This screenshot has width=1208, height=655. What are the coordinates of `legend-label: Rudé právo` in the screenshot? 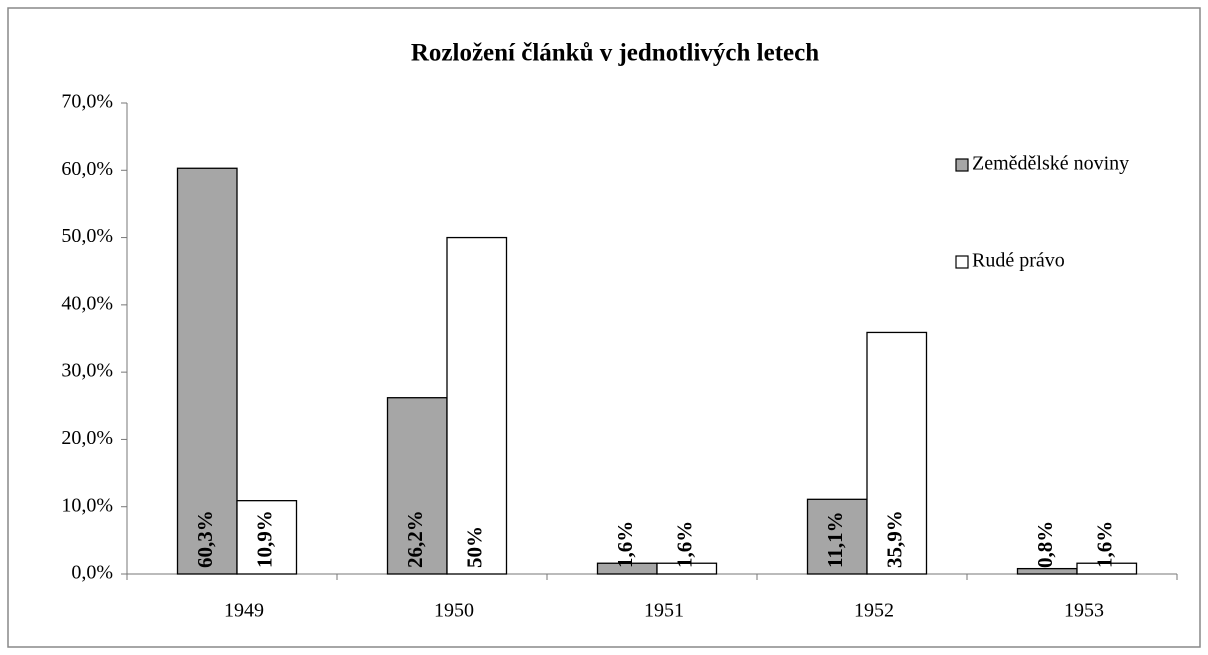 It's located at (1018, 261).